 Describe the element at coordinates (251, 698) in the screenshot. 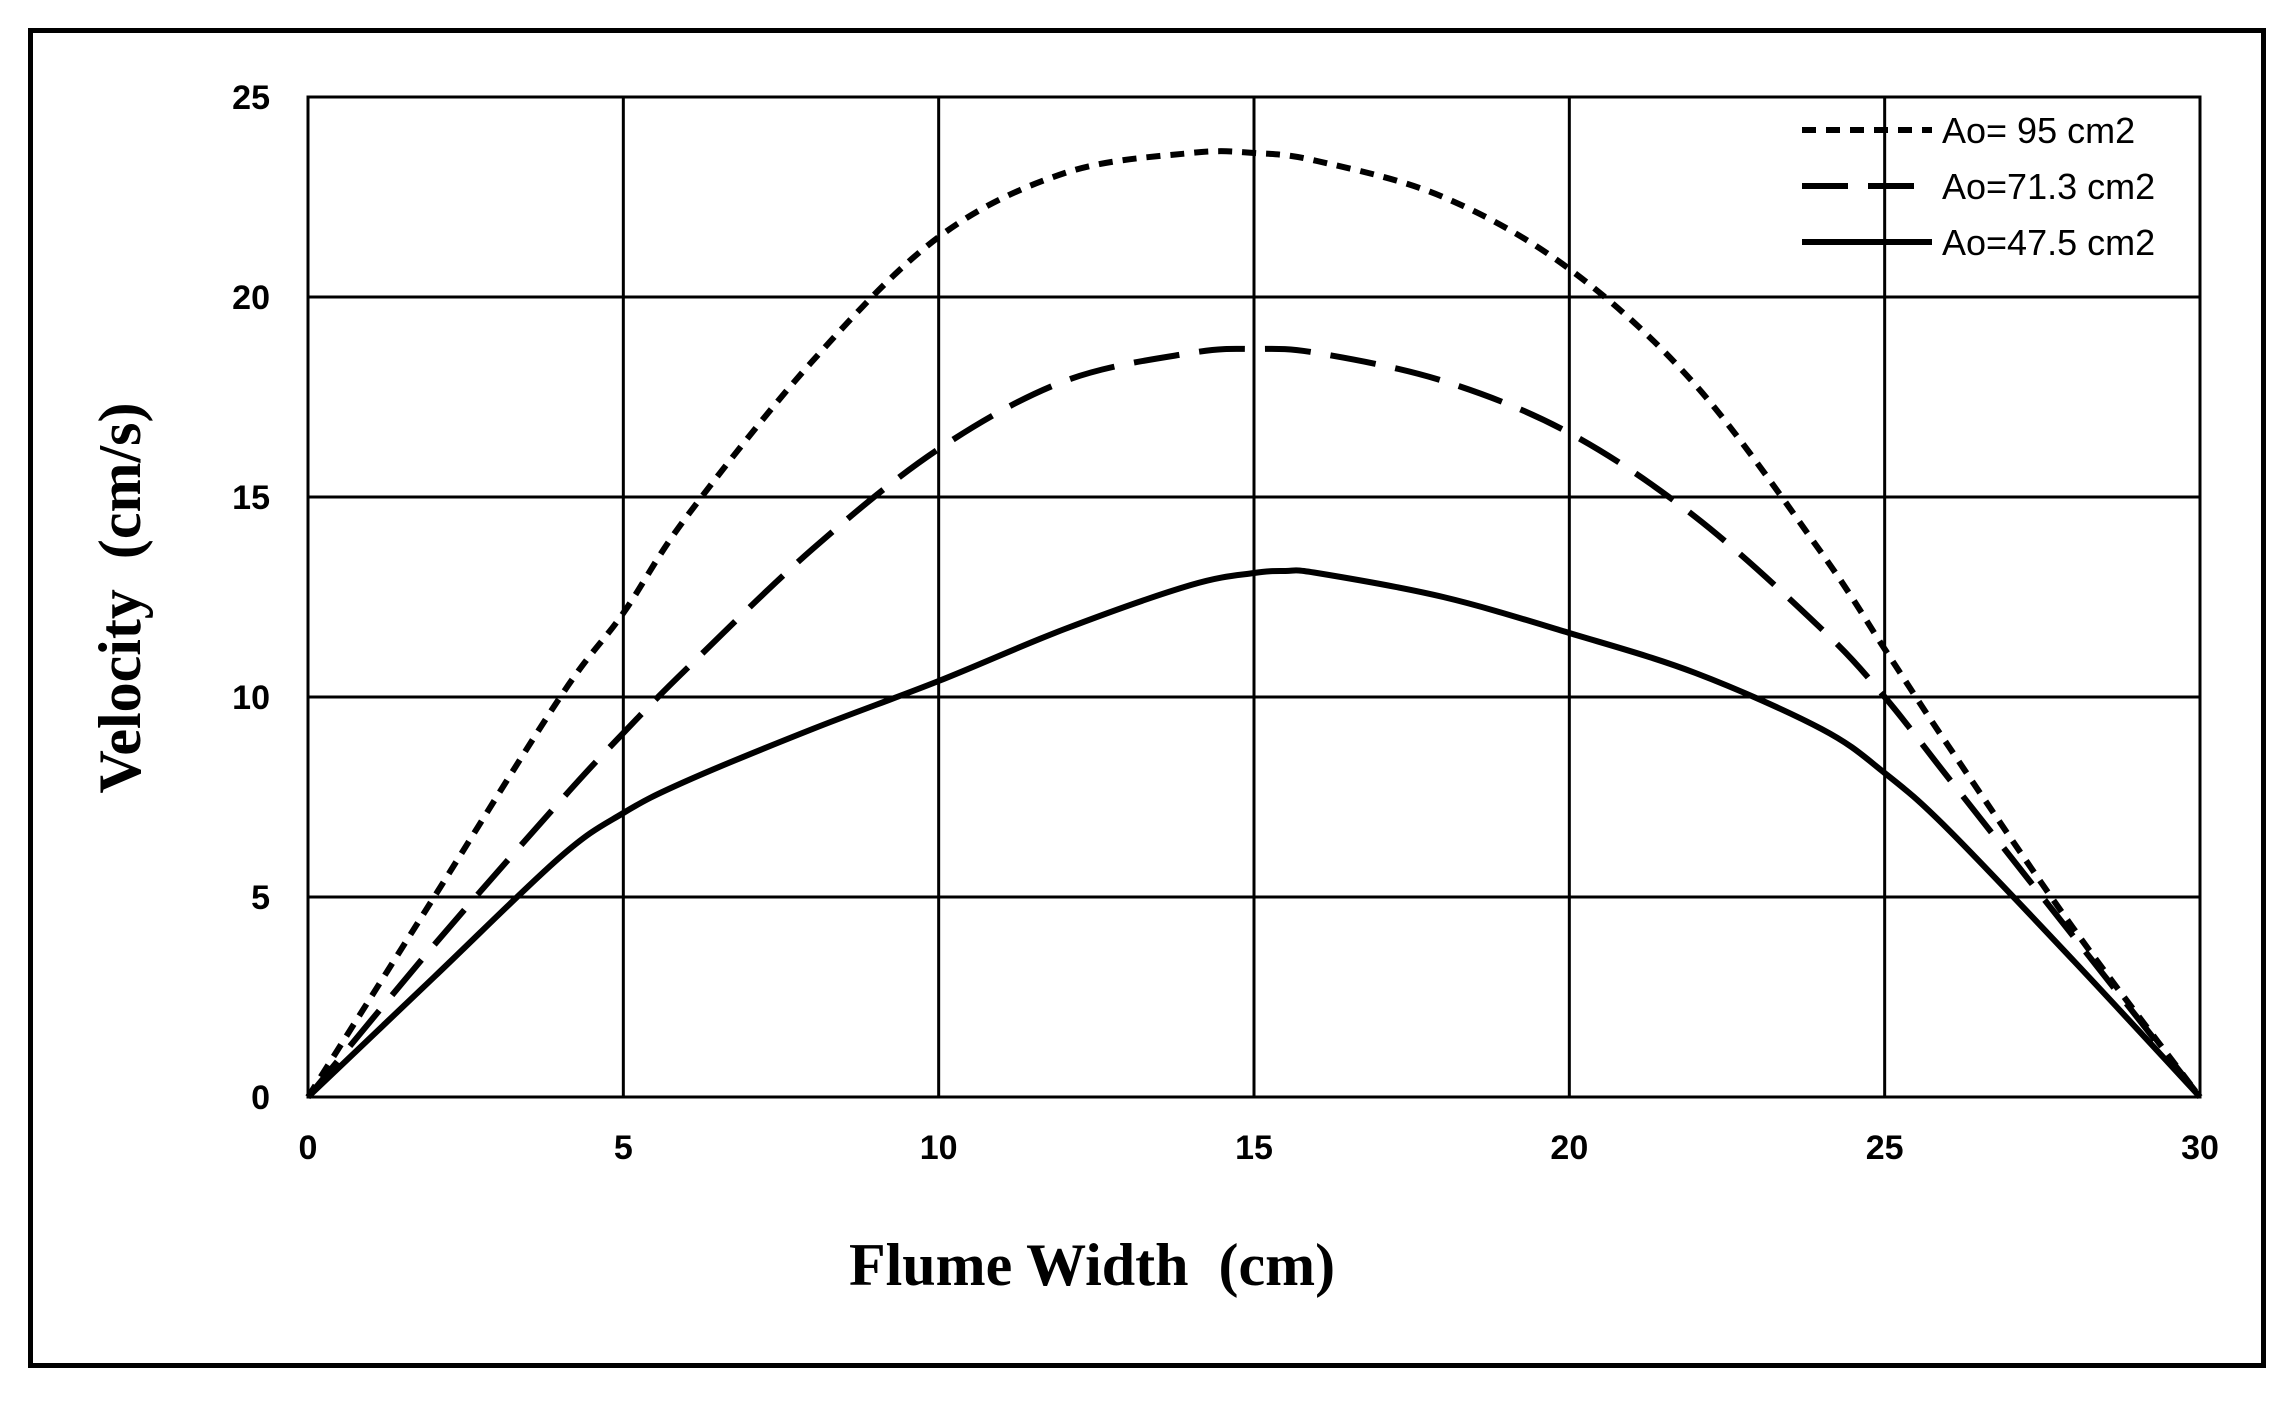

I see `y-tick-label: 10` at that location.